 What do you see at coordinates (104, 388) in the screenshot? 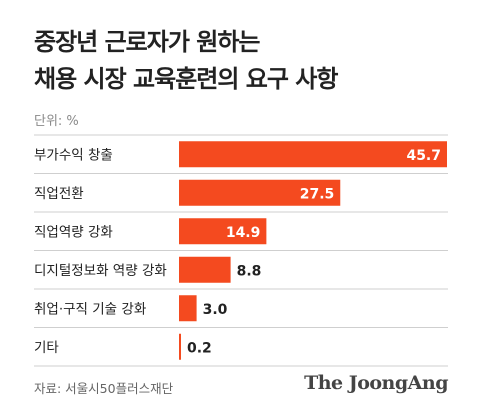
I see `source-note: 자료: 서울시50플러스재단` at bounding box center [104, 388].